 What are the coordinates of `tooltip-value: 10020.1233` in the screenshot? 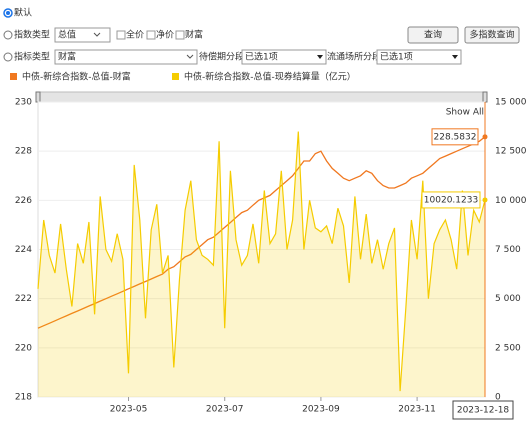 It's located at (451, 200).